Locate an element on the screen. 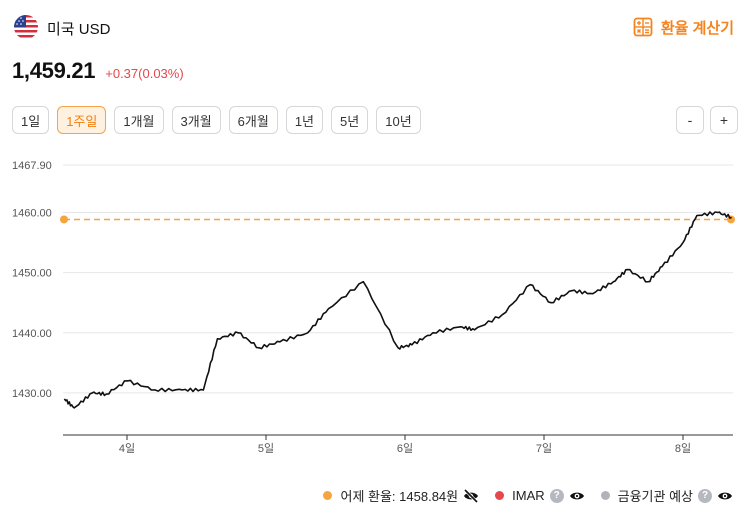  period-selector: 1일 1주일 1개월 3개월 6개월 1년 5년 10년 is located at coordinates (220, 120).